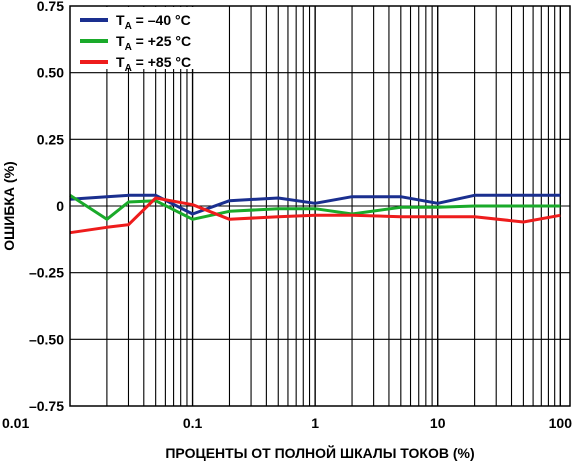 The height and width of the screenshot is (466, 576). I want to click on legend: TA = –40 °CTA = +25 °CTA = +85 °C, so click(135, 43).